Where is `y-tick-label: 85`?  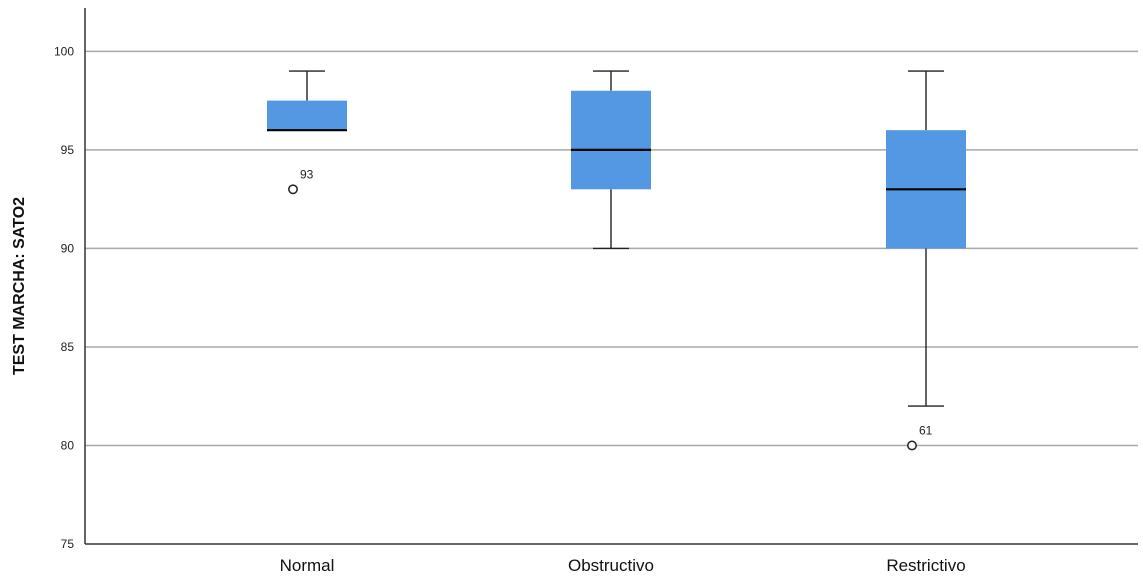
y-tick-label: 85 is located at coordinates (68, 347).